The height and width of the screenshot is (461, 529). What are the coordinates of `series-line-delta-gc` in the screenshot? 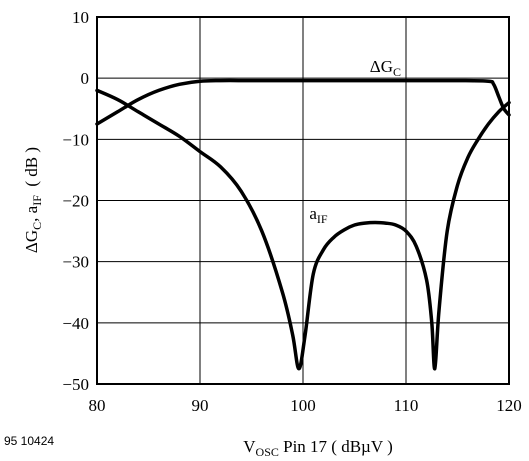 It's located at (303, 102).